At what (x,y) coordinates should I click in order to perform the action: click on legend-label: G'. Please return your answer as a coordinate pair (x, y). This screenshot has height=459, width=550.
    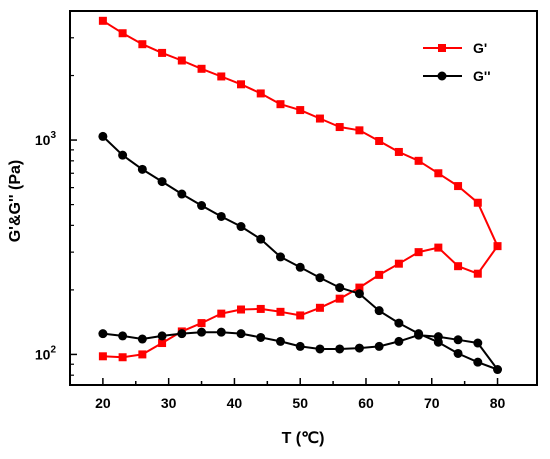
    Looking at the image, I should click on (480, 48).